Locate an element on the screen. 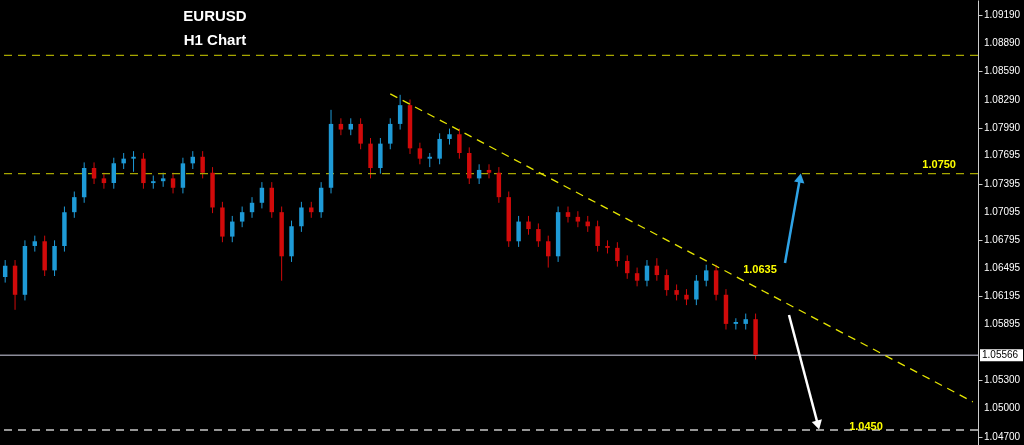 This screenshot has height=445, width=1024. y-tick-label: 1.06495 is located at coordinates (1002, 268).